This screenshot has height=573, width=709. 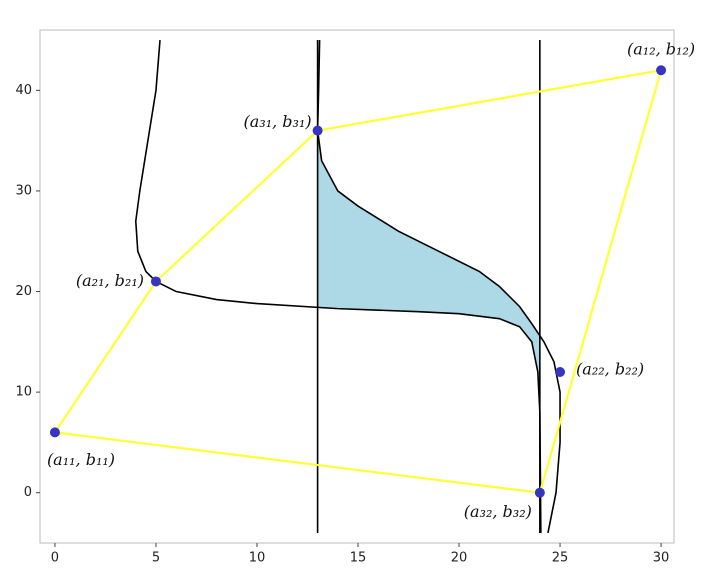 I want to click on y-tick-label: 40, so click(x=23, y=90).